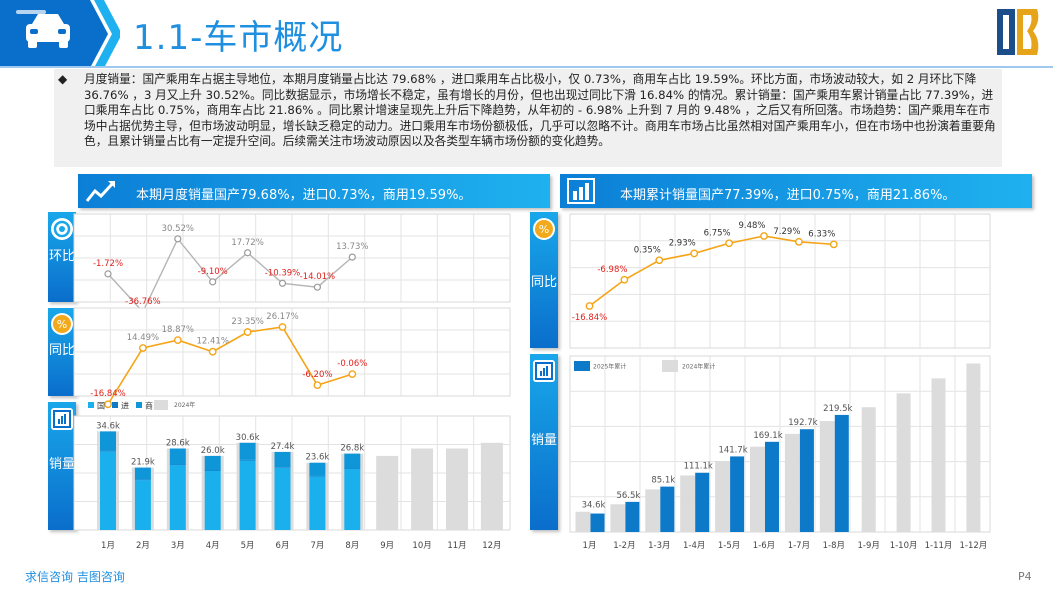 The width and height of the screenshot is (1053, 592). What do you see at coordinates (526, 67) in the screenshot?
I see `header-divider` at bounding box center [526, 67].